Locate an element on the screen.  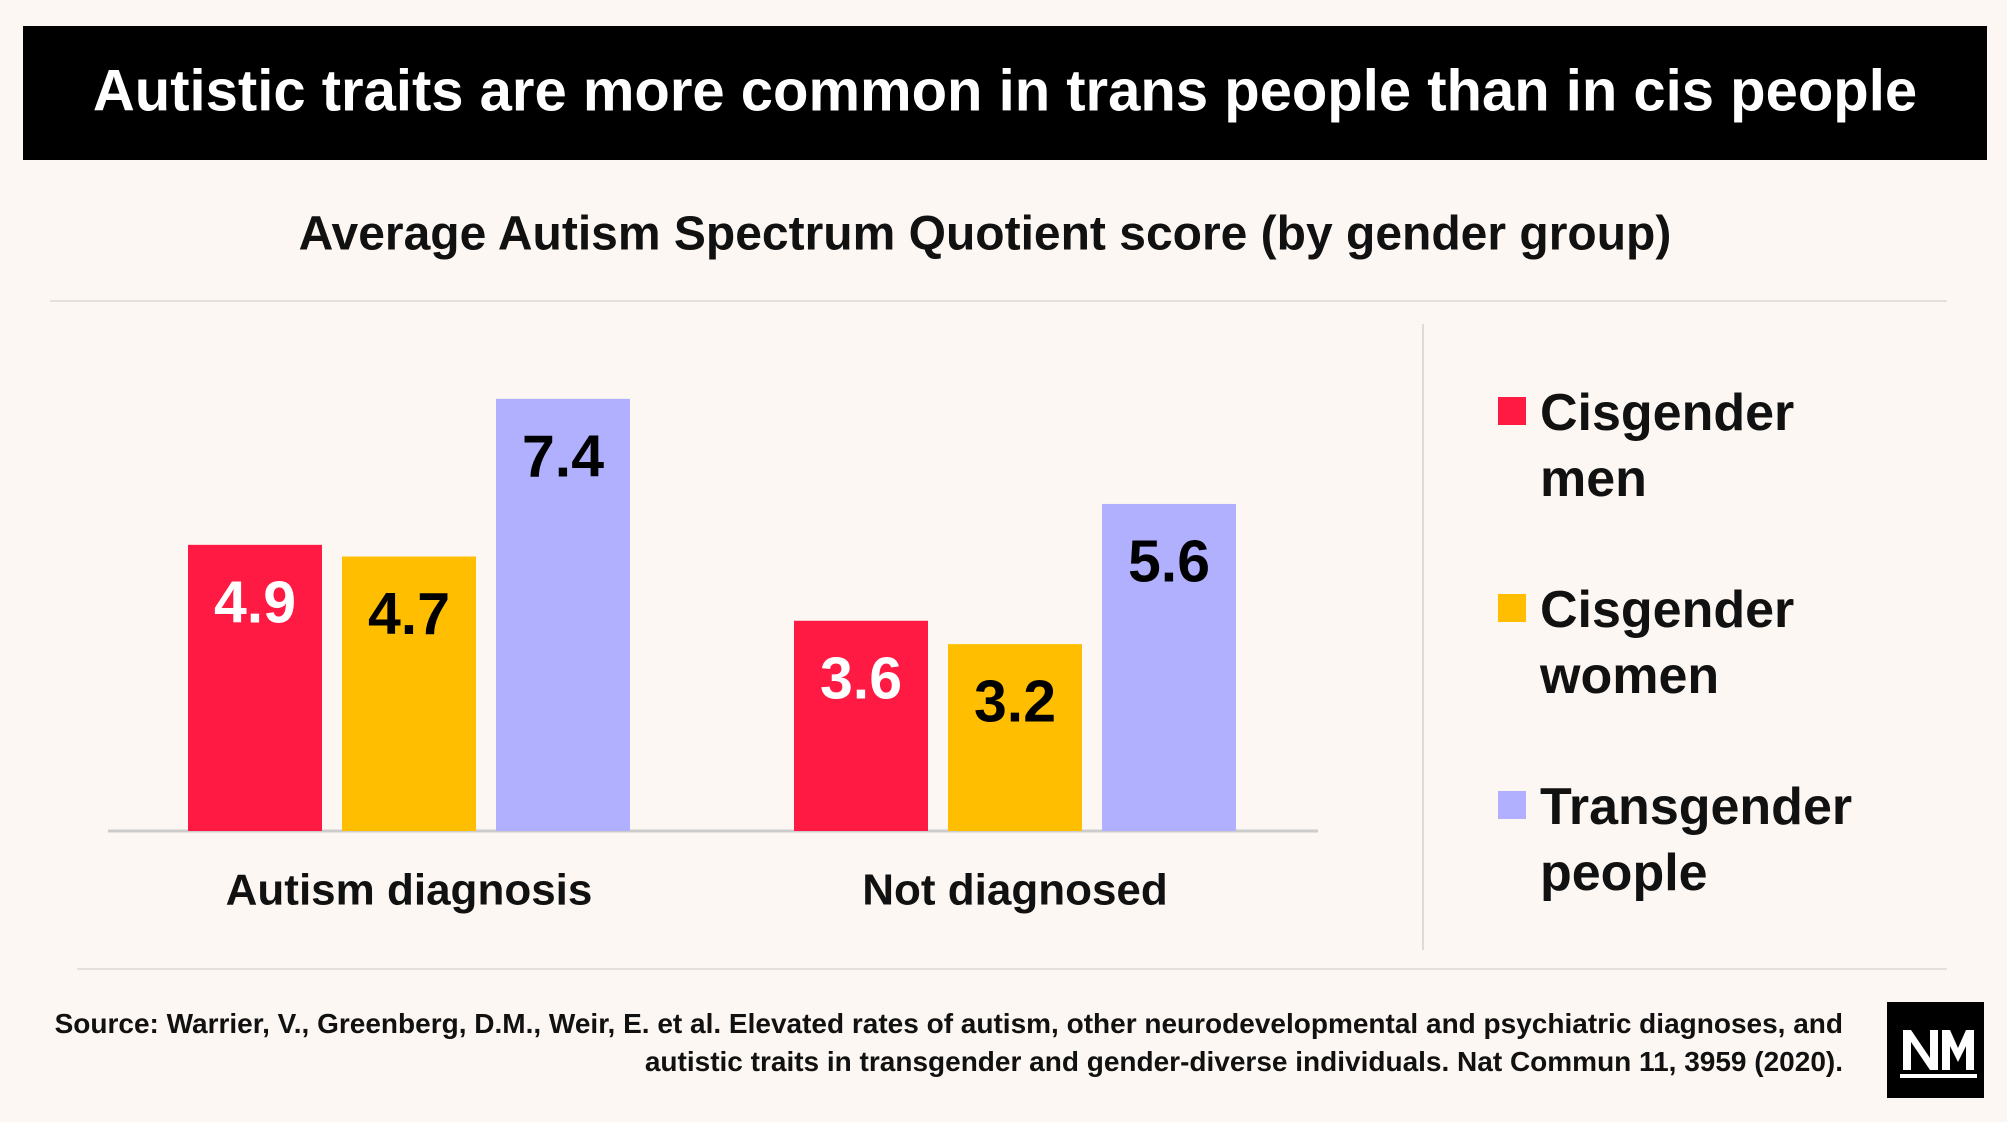
value-label: 3.2 is located at coordinates (1015, 702).